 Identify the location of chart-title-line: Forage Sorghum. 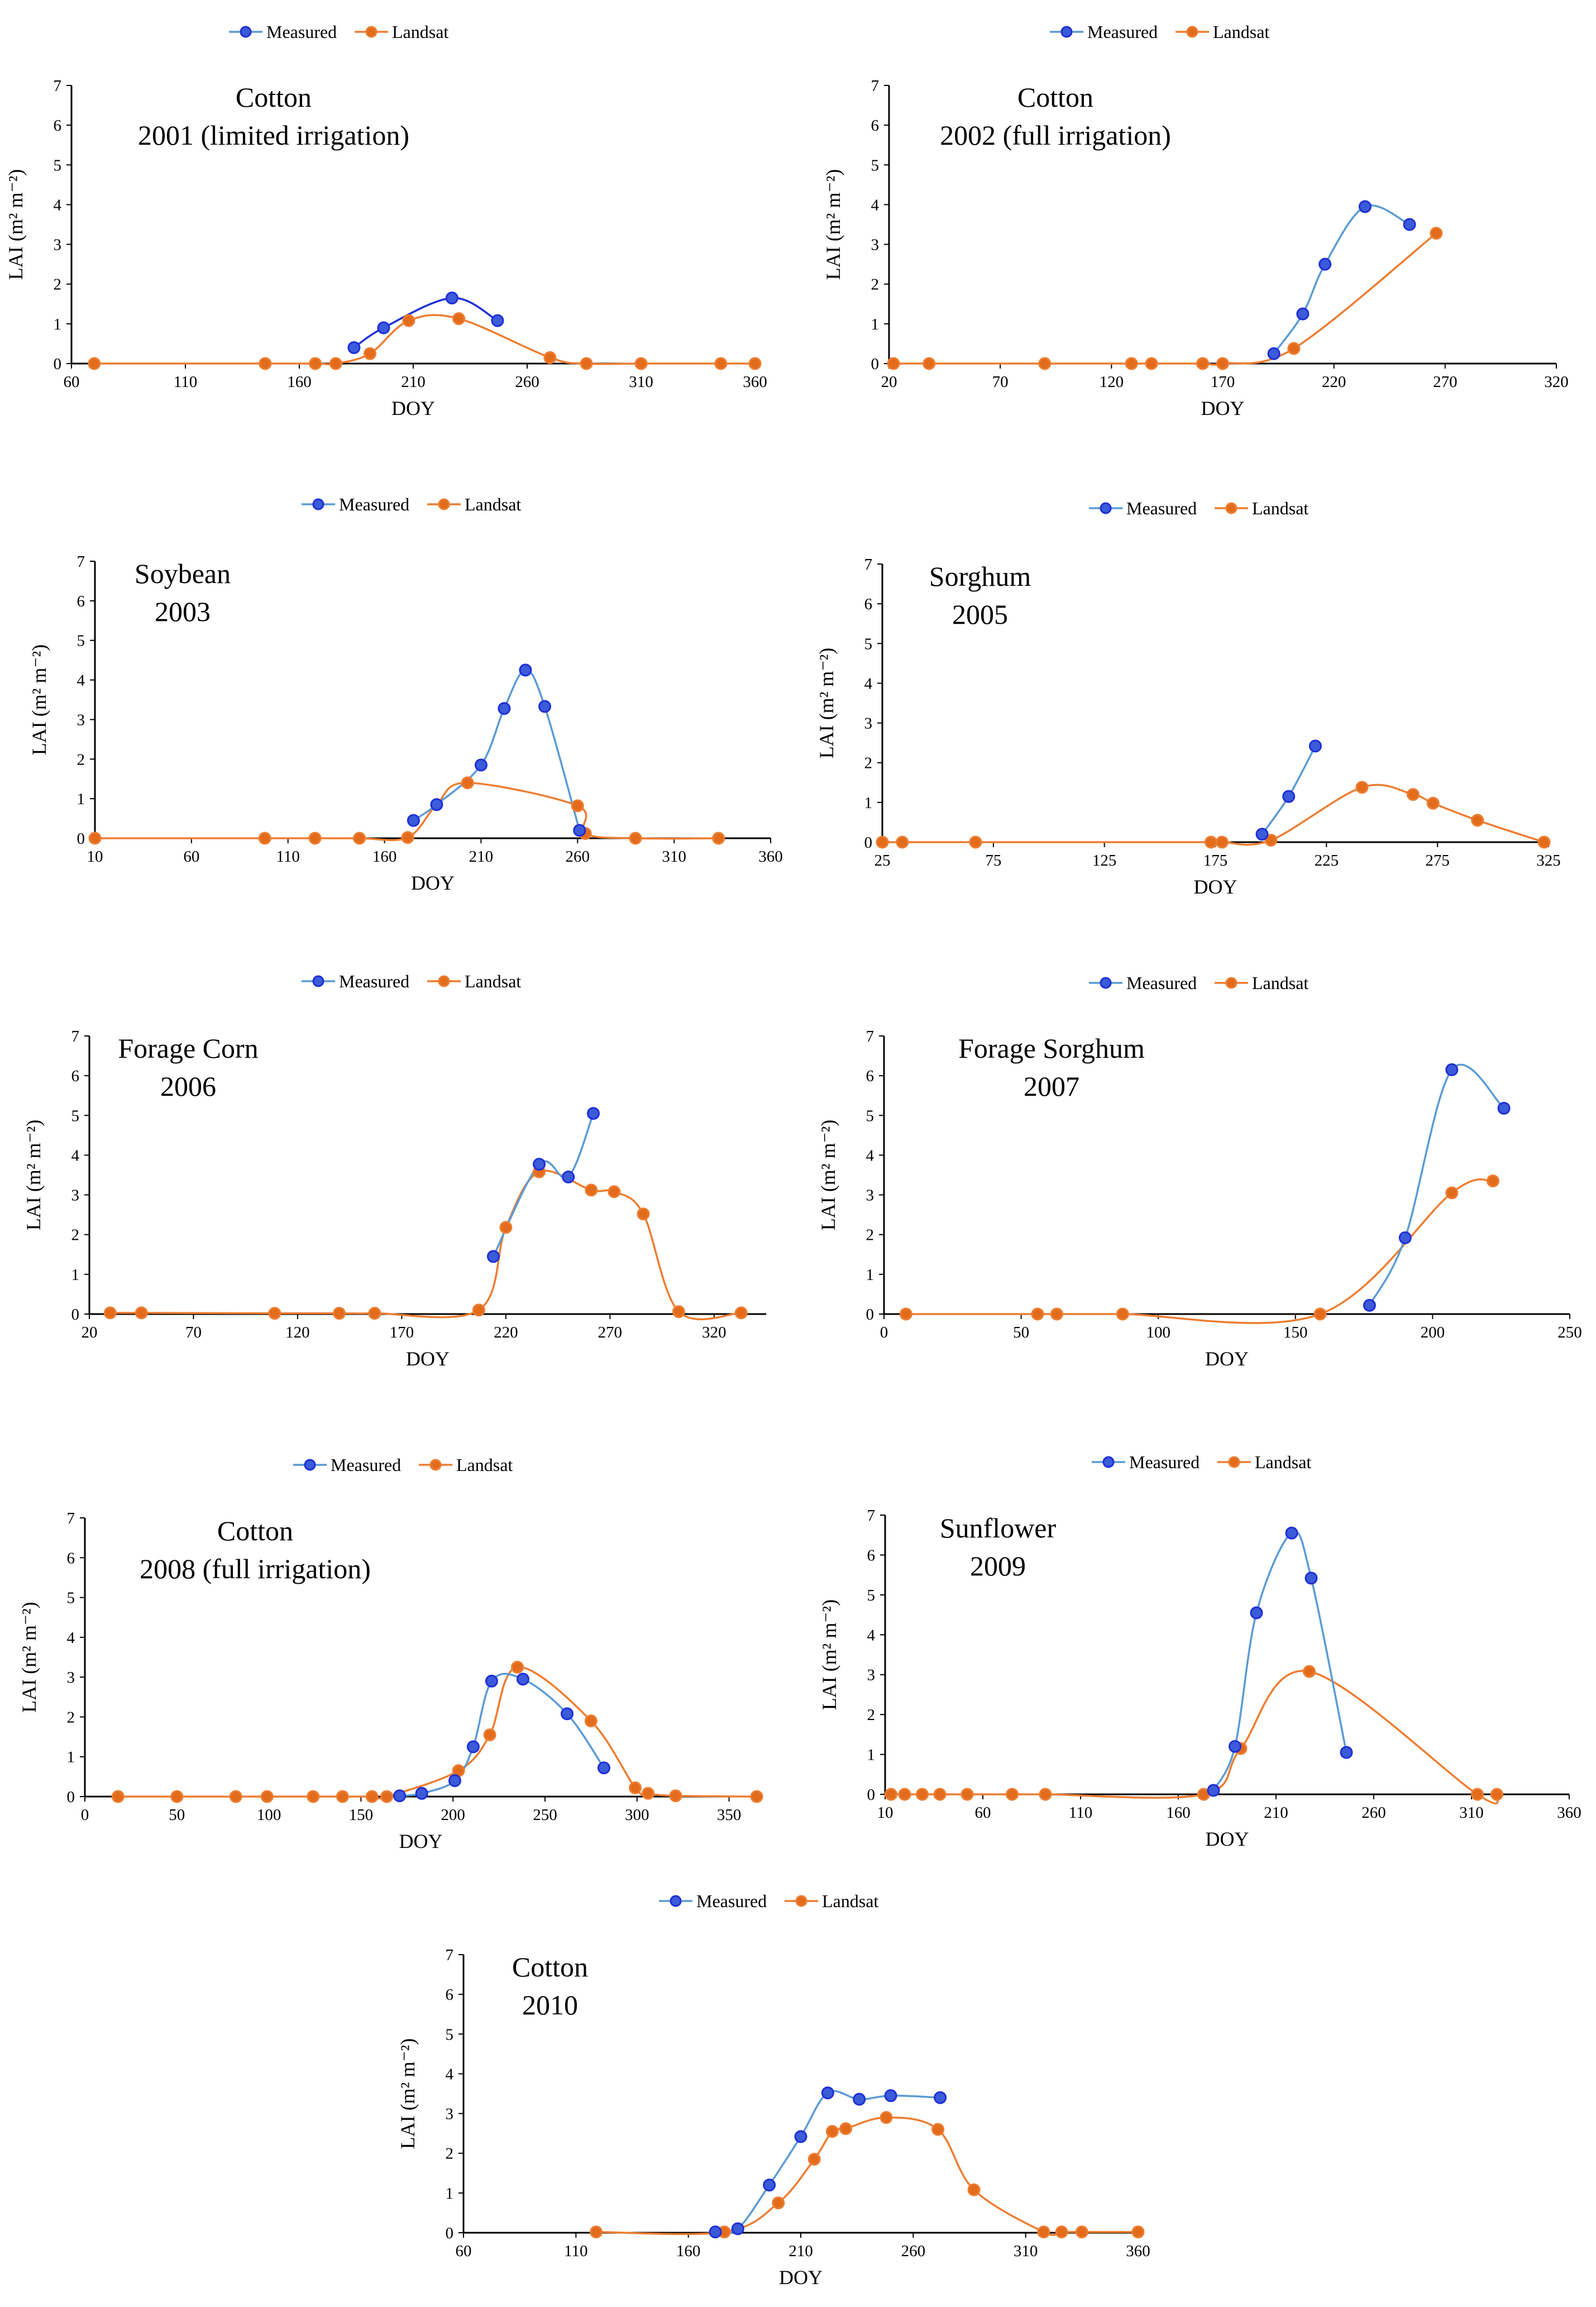
(1051, 1048).